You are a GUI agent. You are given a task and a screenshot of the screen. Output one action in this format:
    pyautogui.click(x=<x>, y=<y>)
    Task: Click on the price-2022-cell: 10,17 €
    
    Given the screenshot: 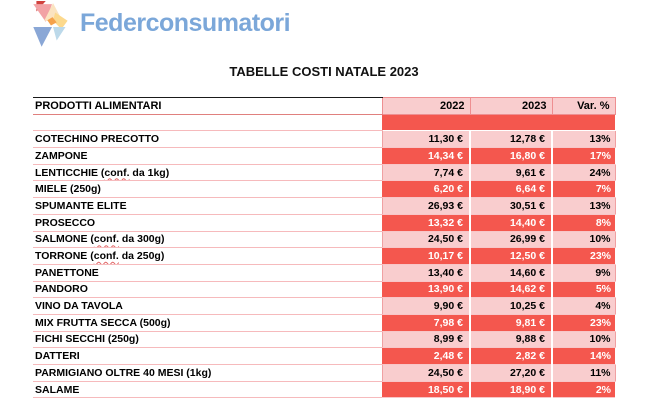 What is the action you would take?
    pyautogui.click(x=426, y=256)
    